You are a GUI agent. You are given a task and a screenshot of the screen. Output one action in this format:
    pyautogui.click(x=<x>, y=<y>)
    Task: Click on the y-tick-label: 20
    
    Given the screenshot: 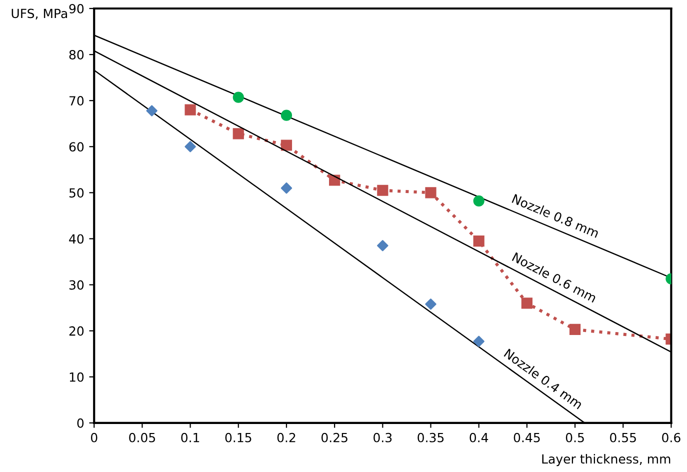 What is the action you would take?
    pyautogui.click(x=76, y=331)
    